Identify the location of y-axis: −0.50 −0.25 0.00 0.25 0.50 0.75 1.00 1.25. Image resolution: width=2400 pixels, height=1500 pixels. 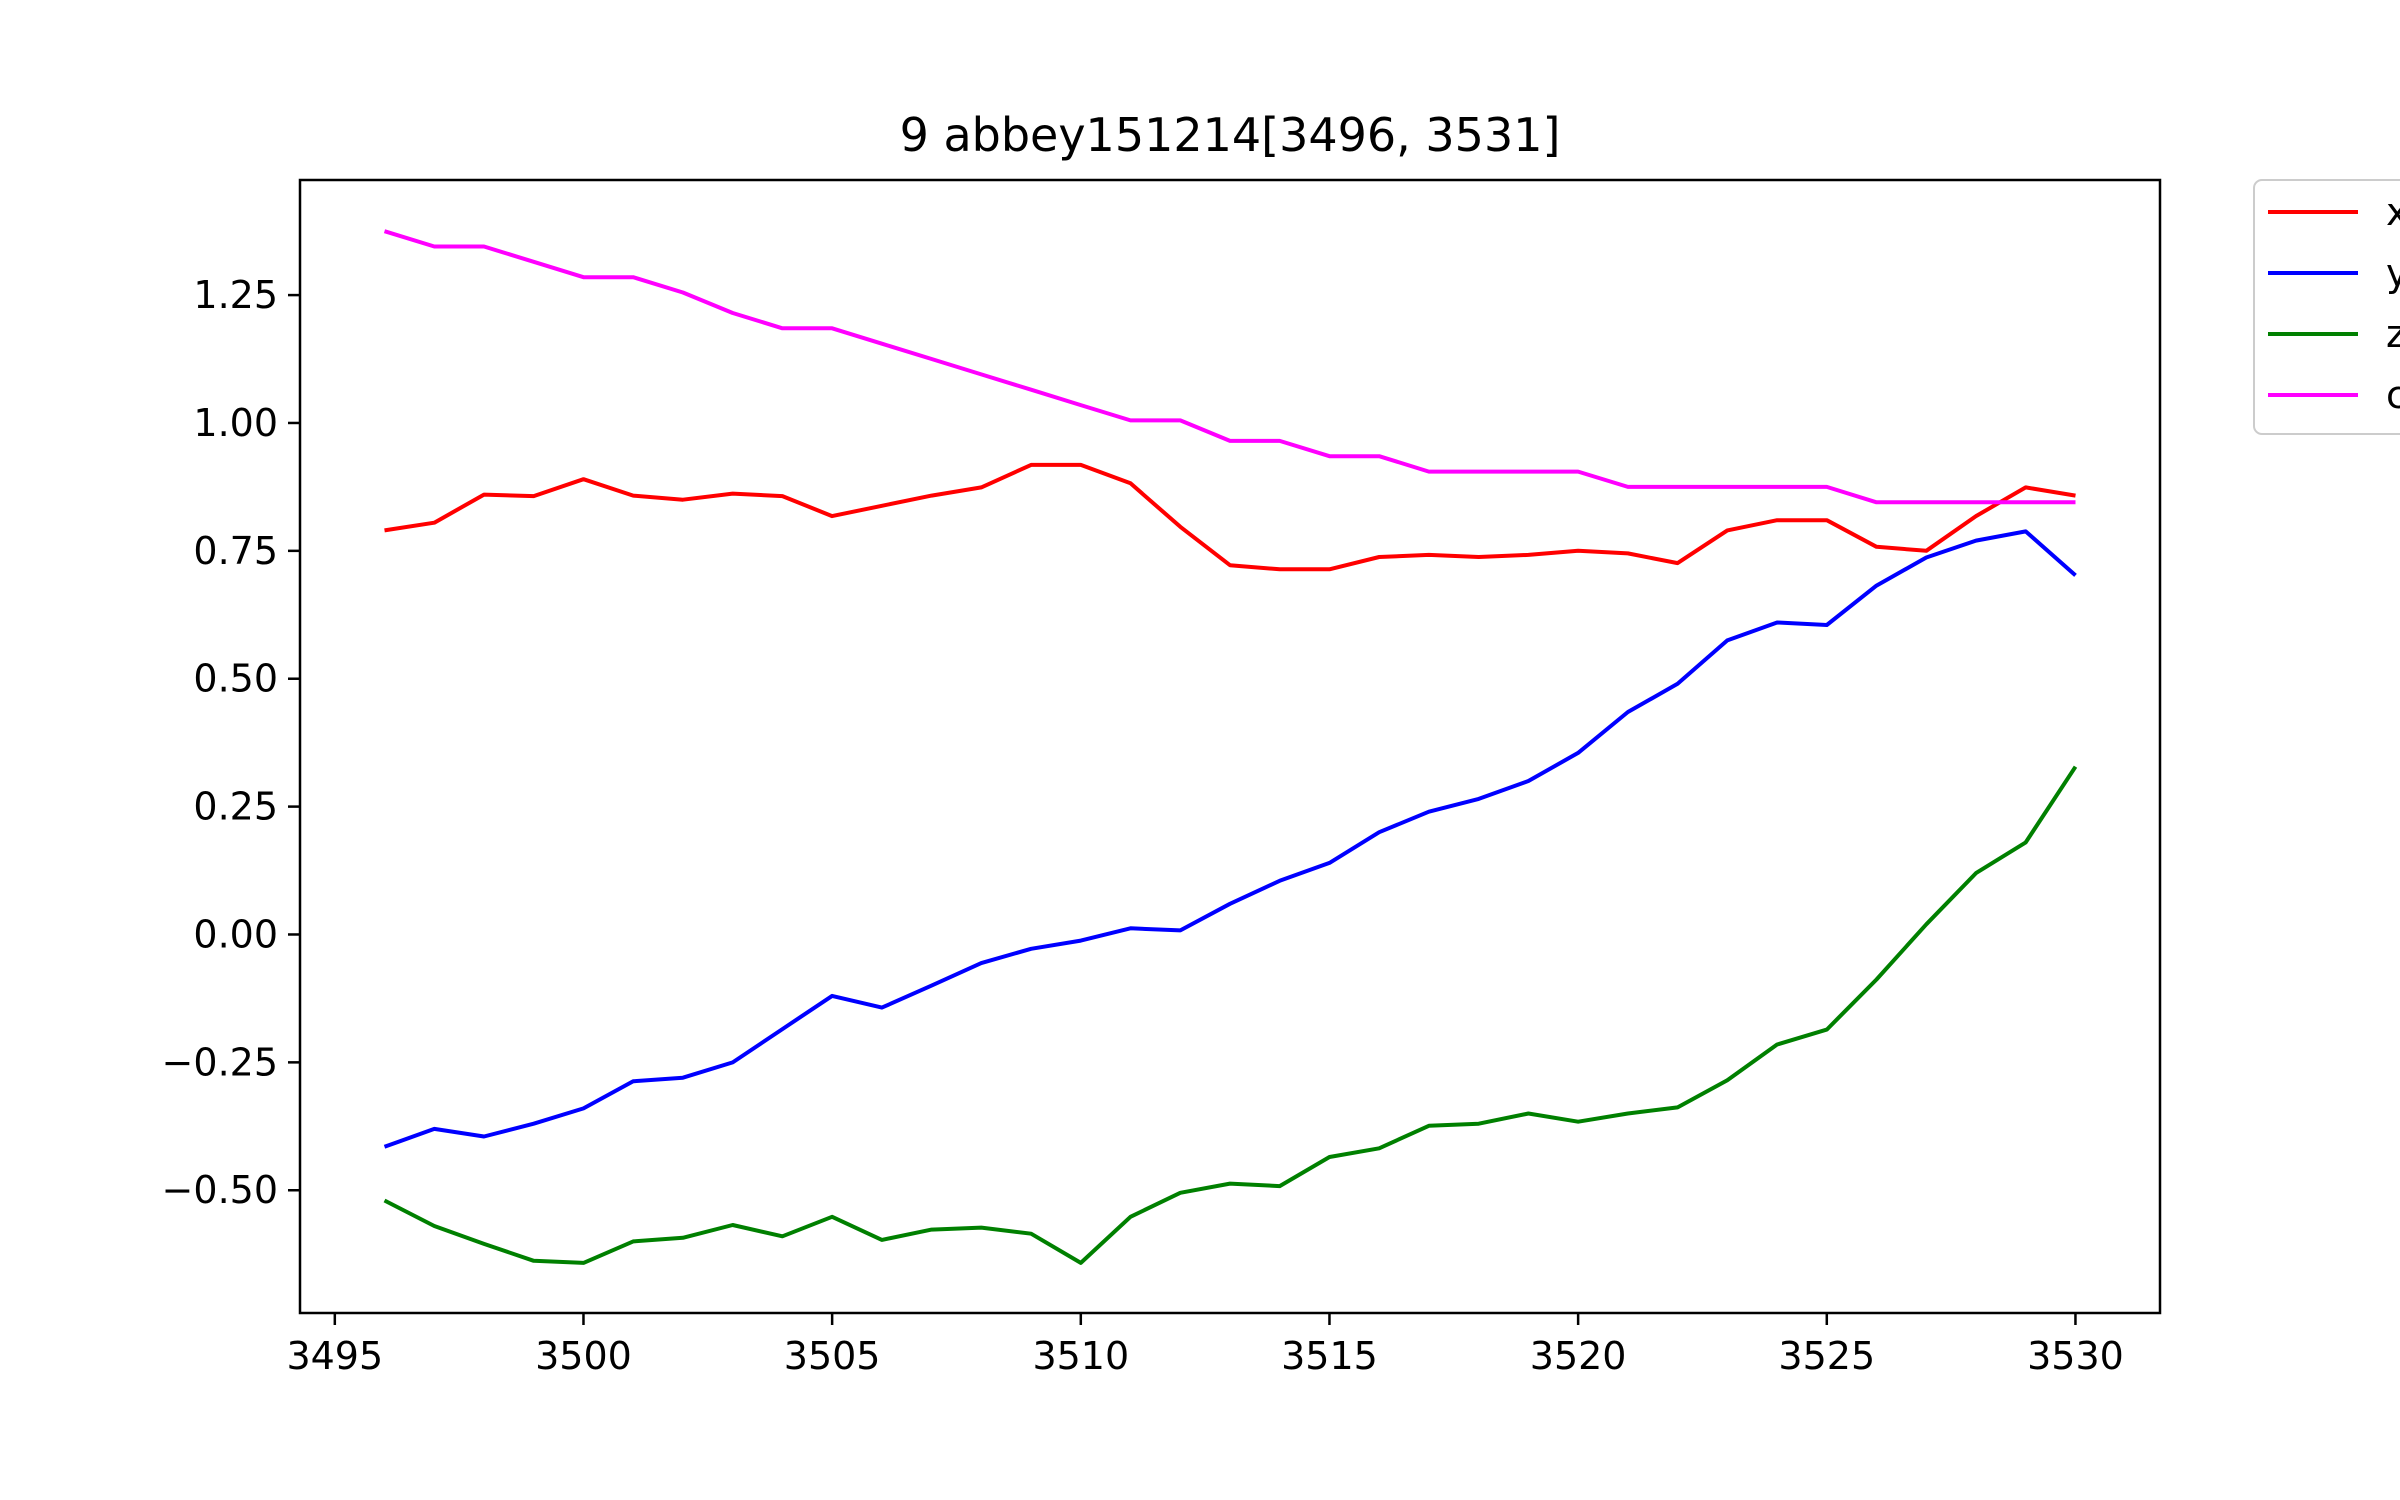
(231, 742).